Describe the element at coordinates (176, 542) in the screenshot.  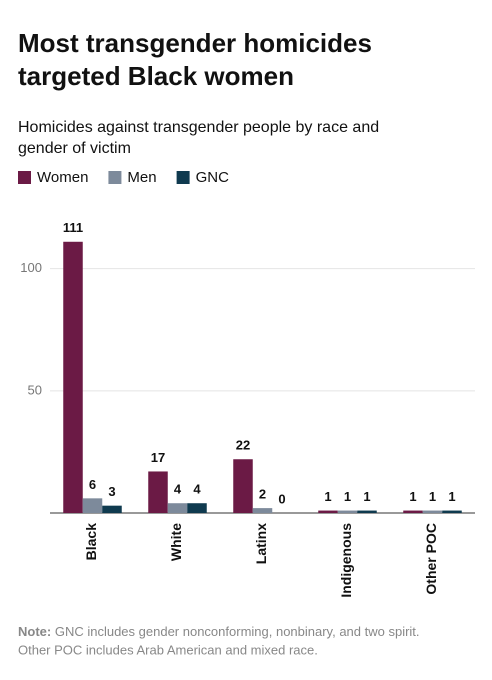
I see `x-tick-label: White` at that location.